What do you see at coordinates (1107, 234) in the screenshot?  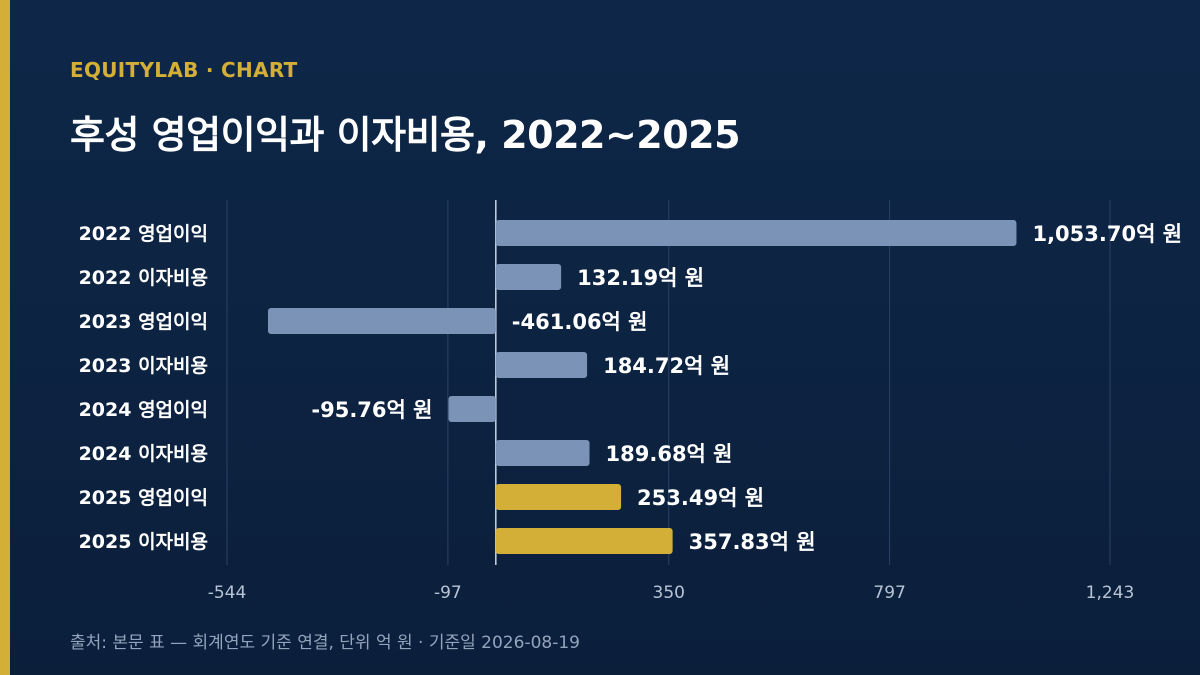 I see `value-label: 1,053.70억 원` at bounding box center [1107, 234].